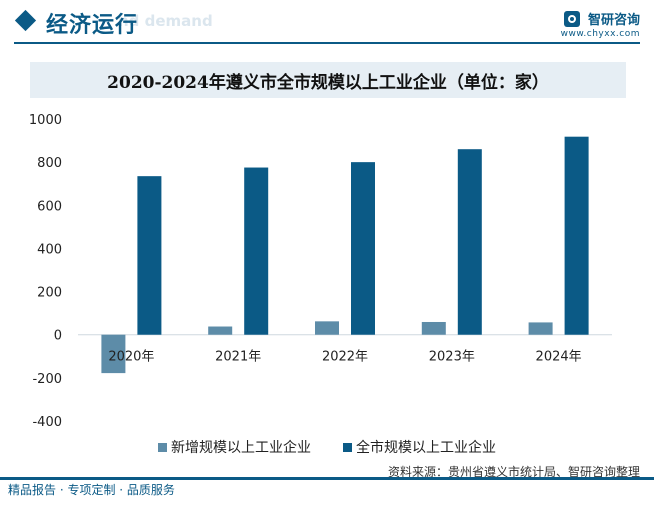 This screenshot has width=654, height=506. What do you see at coordinates (327, 22) in the screenshot?
I see `header: nd demand 经济运行 智研咨询 www.chyxx.com` at bounding box center [327, 22].